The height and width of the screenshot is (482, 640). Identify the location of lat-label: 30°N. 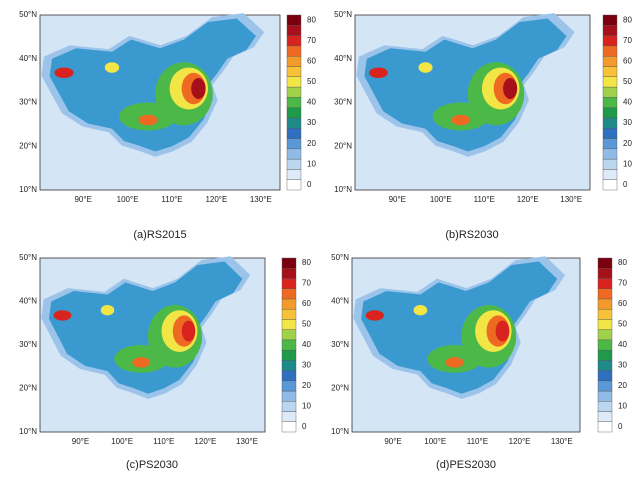
(28, 344).